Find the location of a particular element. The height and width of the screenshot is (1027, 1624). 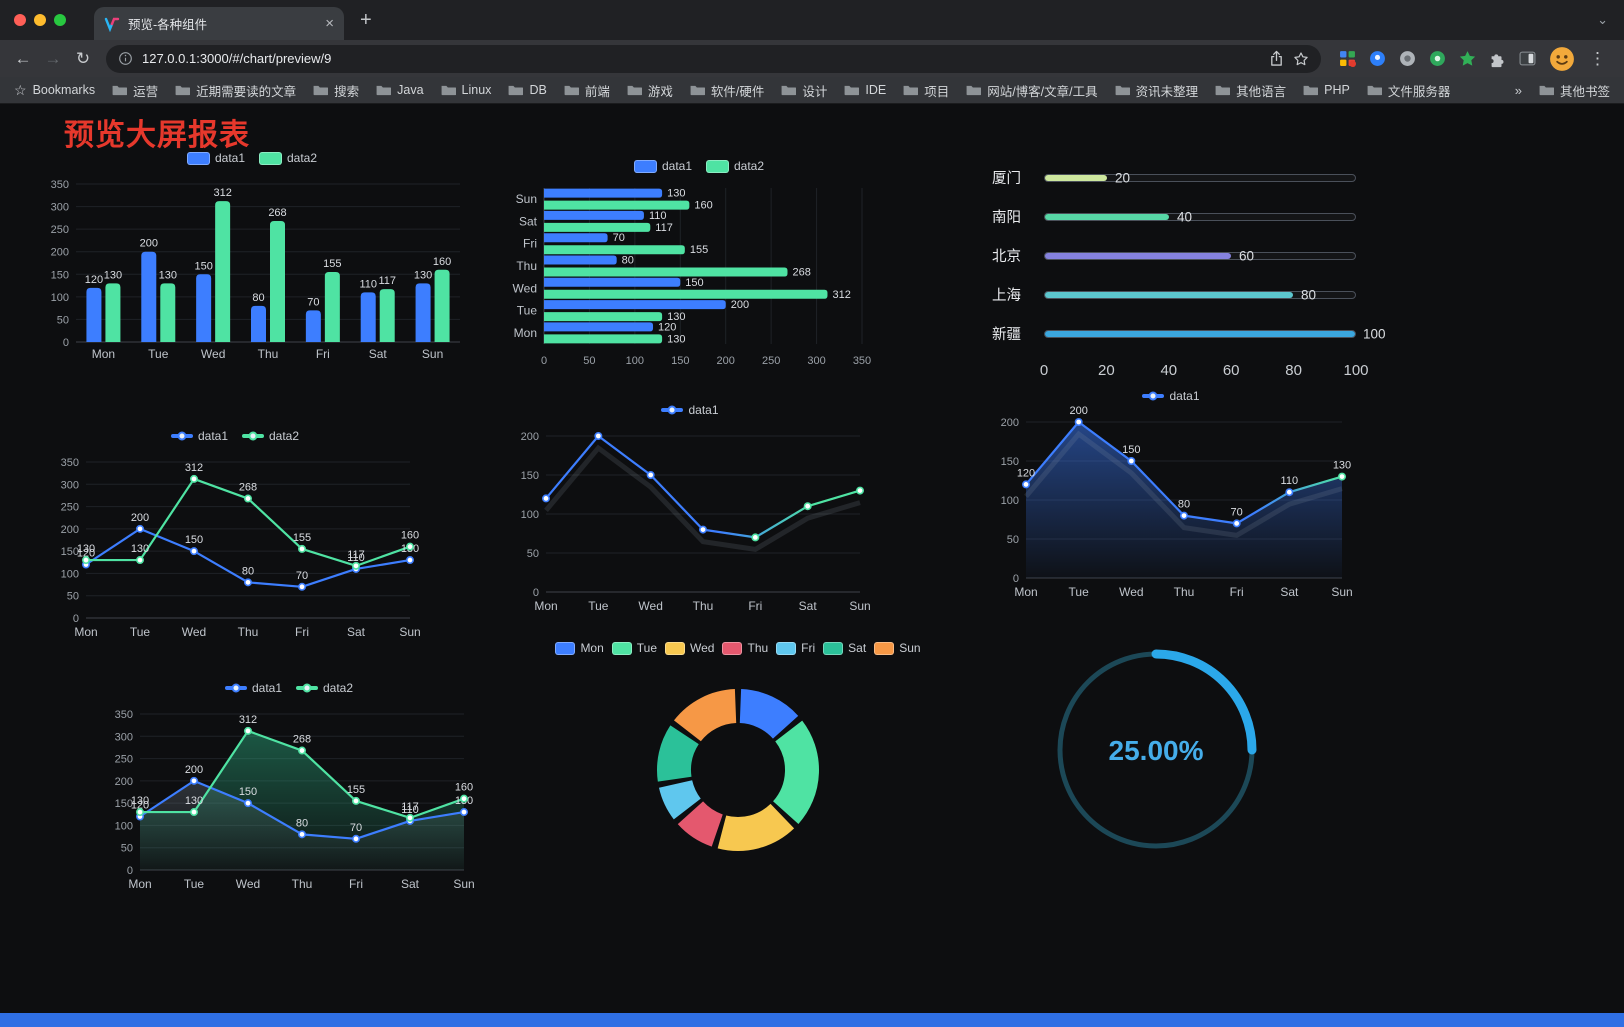

svg-text: 70 is located at coordinates (1237, 512).